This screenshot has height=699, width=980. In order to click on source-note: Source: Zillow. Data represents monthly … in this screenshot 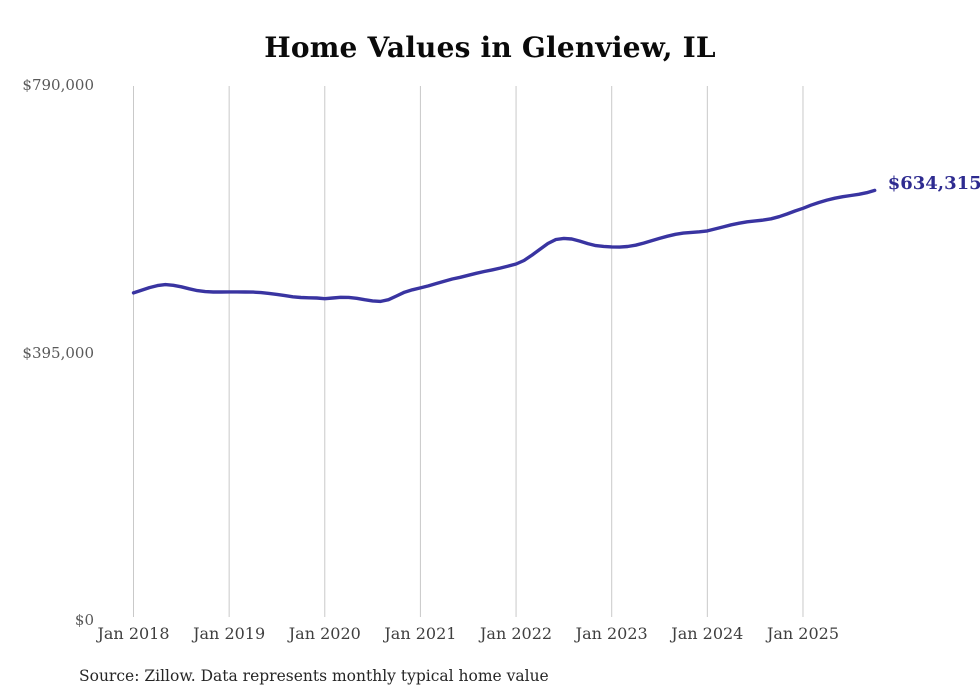, I will do `click(314, 676)`.